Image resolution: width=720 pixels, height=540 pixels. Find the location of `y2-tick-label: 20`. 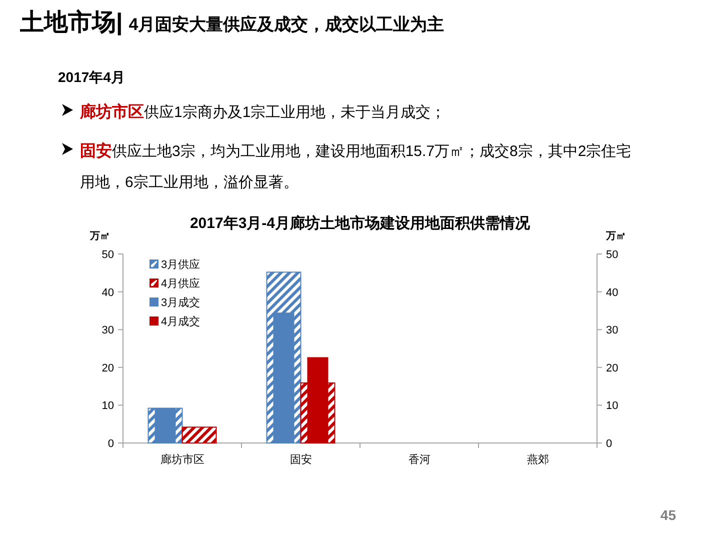

y2-tick-label: 20 is located at coordinates (612, 368).